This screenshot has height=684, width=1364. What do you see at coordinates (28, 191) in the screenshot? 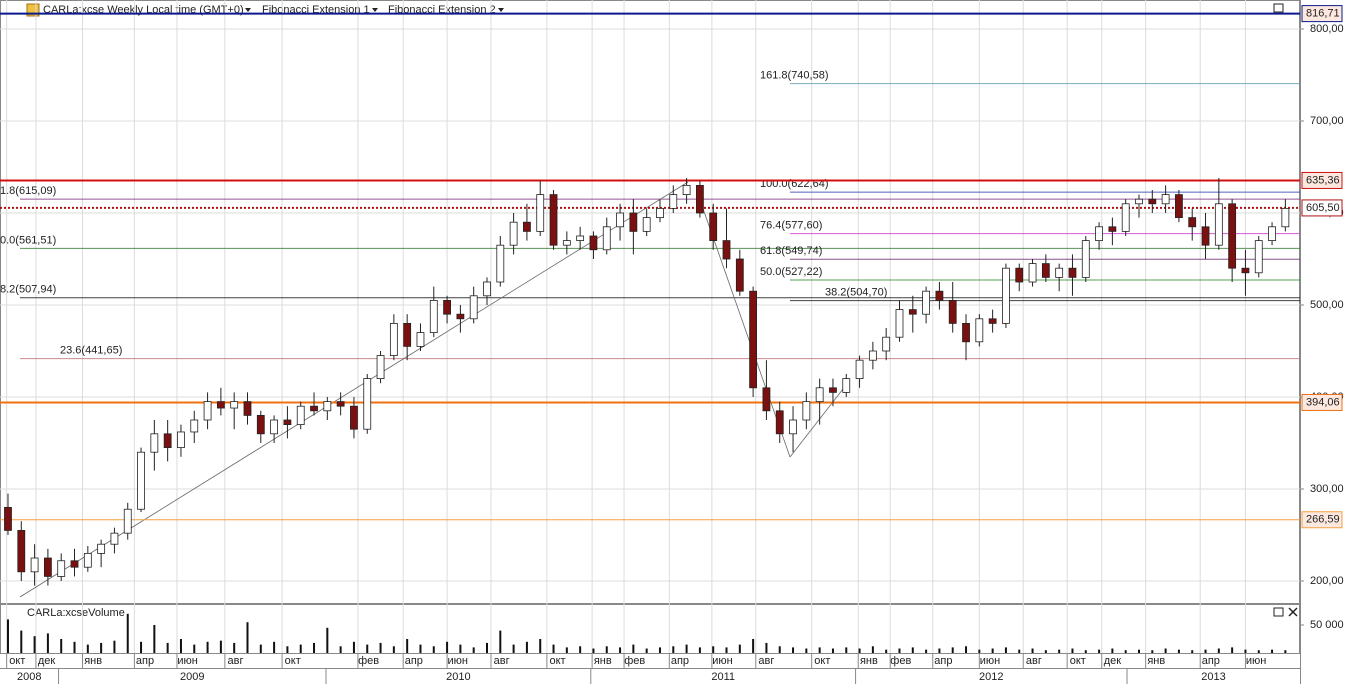
I see `fib-label: 1.8(615,09)` at bounding box center [28, 191].